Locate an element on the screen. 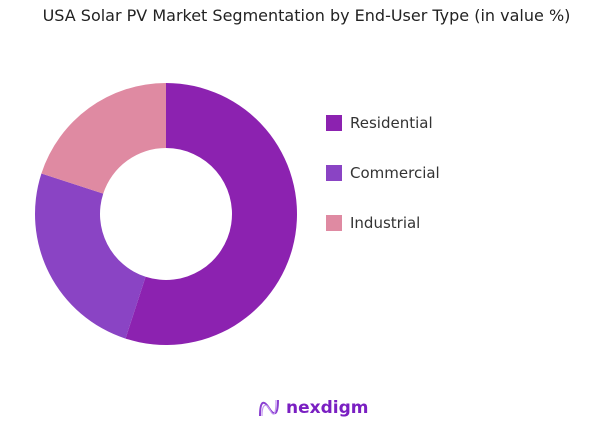  legend-item-commercial: Commercial is located at coordinates (383, 173).